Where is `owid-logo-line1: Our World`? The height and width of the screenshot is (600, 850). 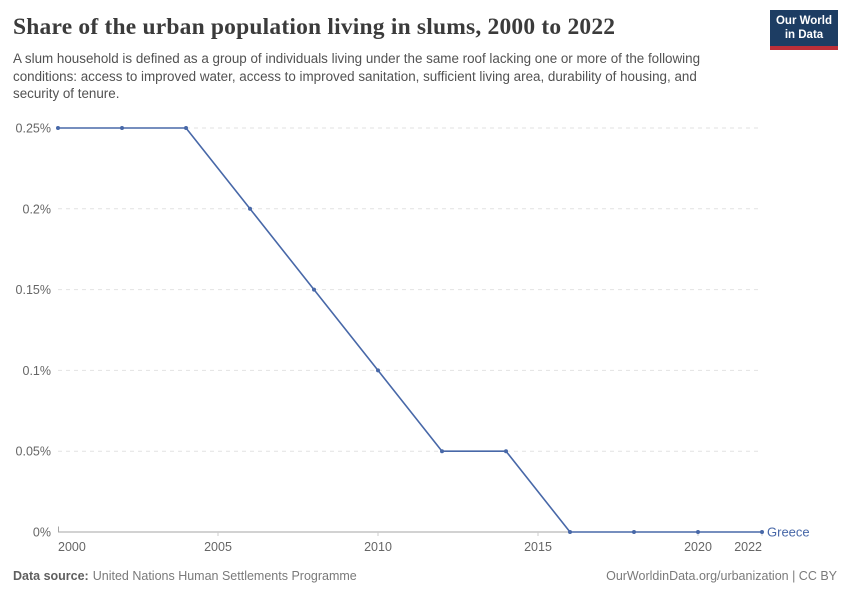
owid-logo-line1: Our World is located at coordinates (803, 20).